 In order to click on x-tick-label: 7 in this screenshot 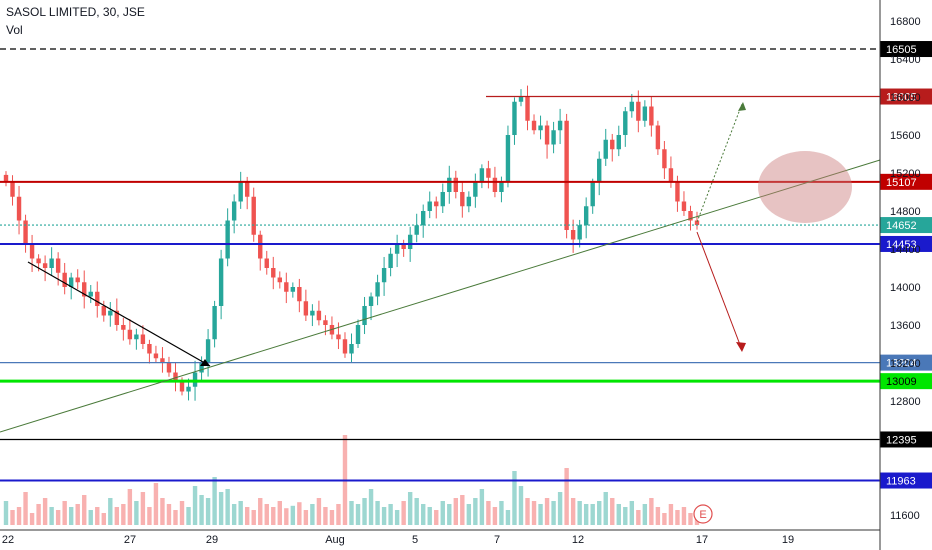, I will do `click(497, 540)`.